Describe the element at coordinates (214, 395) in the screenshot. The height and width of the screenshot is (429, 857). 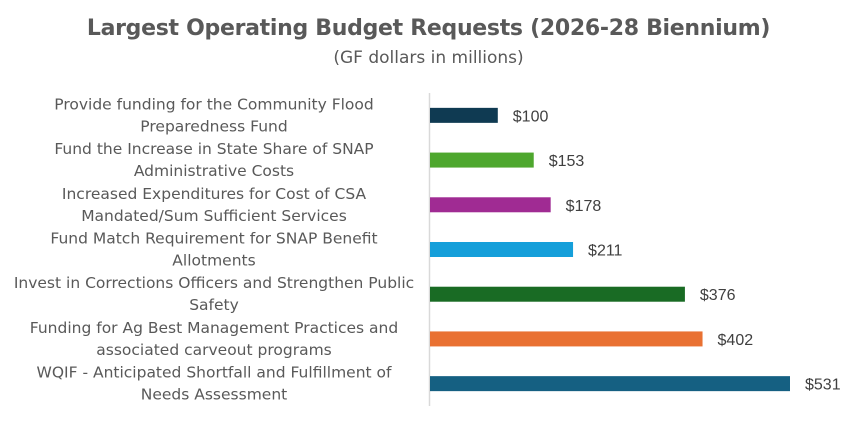
I see `category-label-line: Needs Assessment` at that location.